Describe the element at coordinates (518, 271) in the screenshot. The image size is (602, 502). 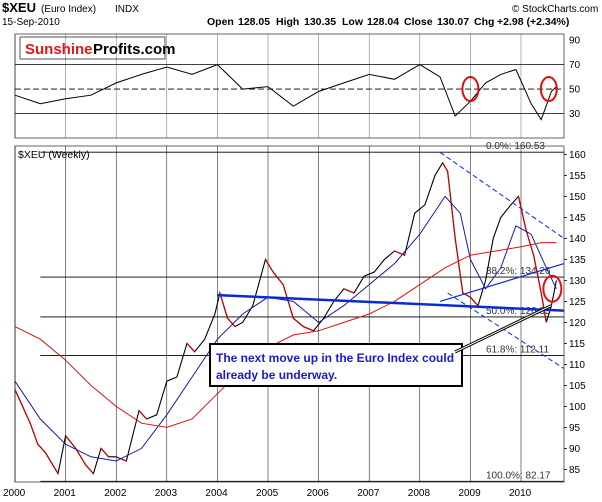
I see `fib-label-1: 38.2%: 134.26` at that location.